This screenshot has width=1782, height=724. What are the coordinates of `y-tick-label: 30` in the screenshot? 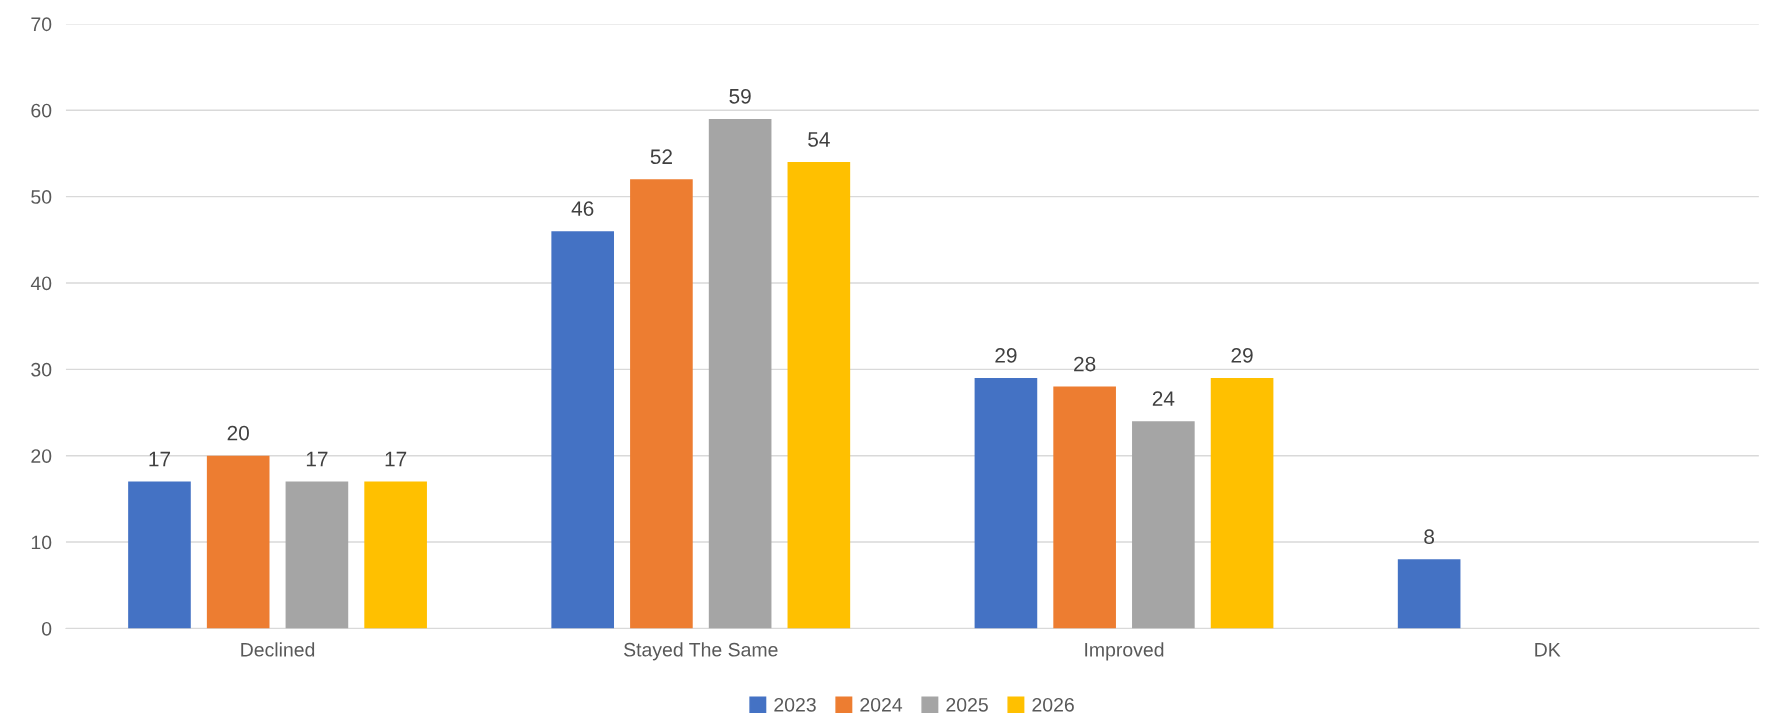 It's located at (41, 369).